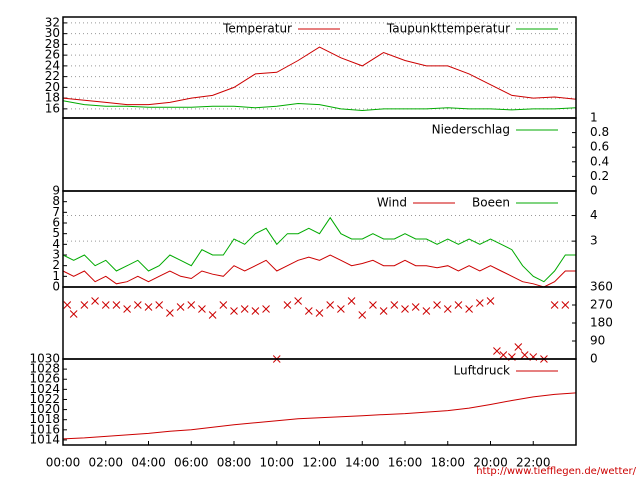  What do you see at coordinates (599, 147) in the screenshot?
I see `y2-tick-label: 0.6` at bounding box center [599, 147].